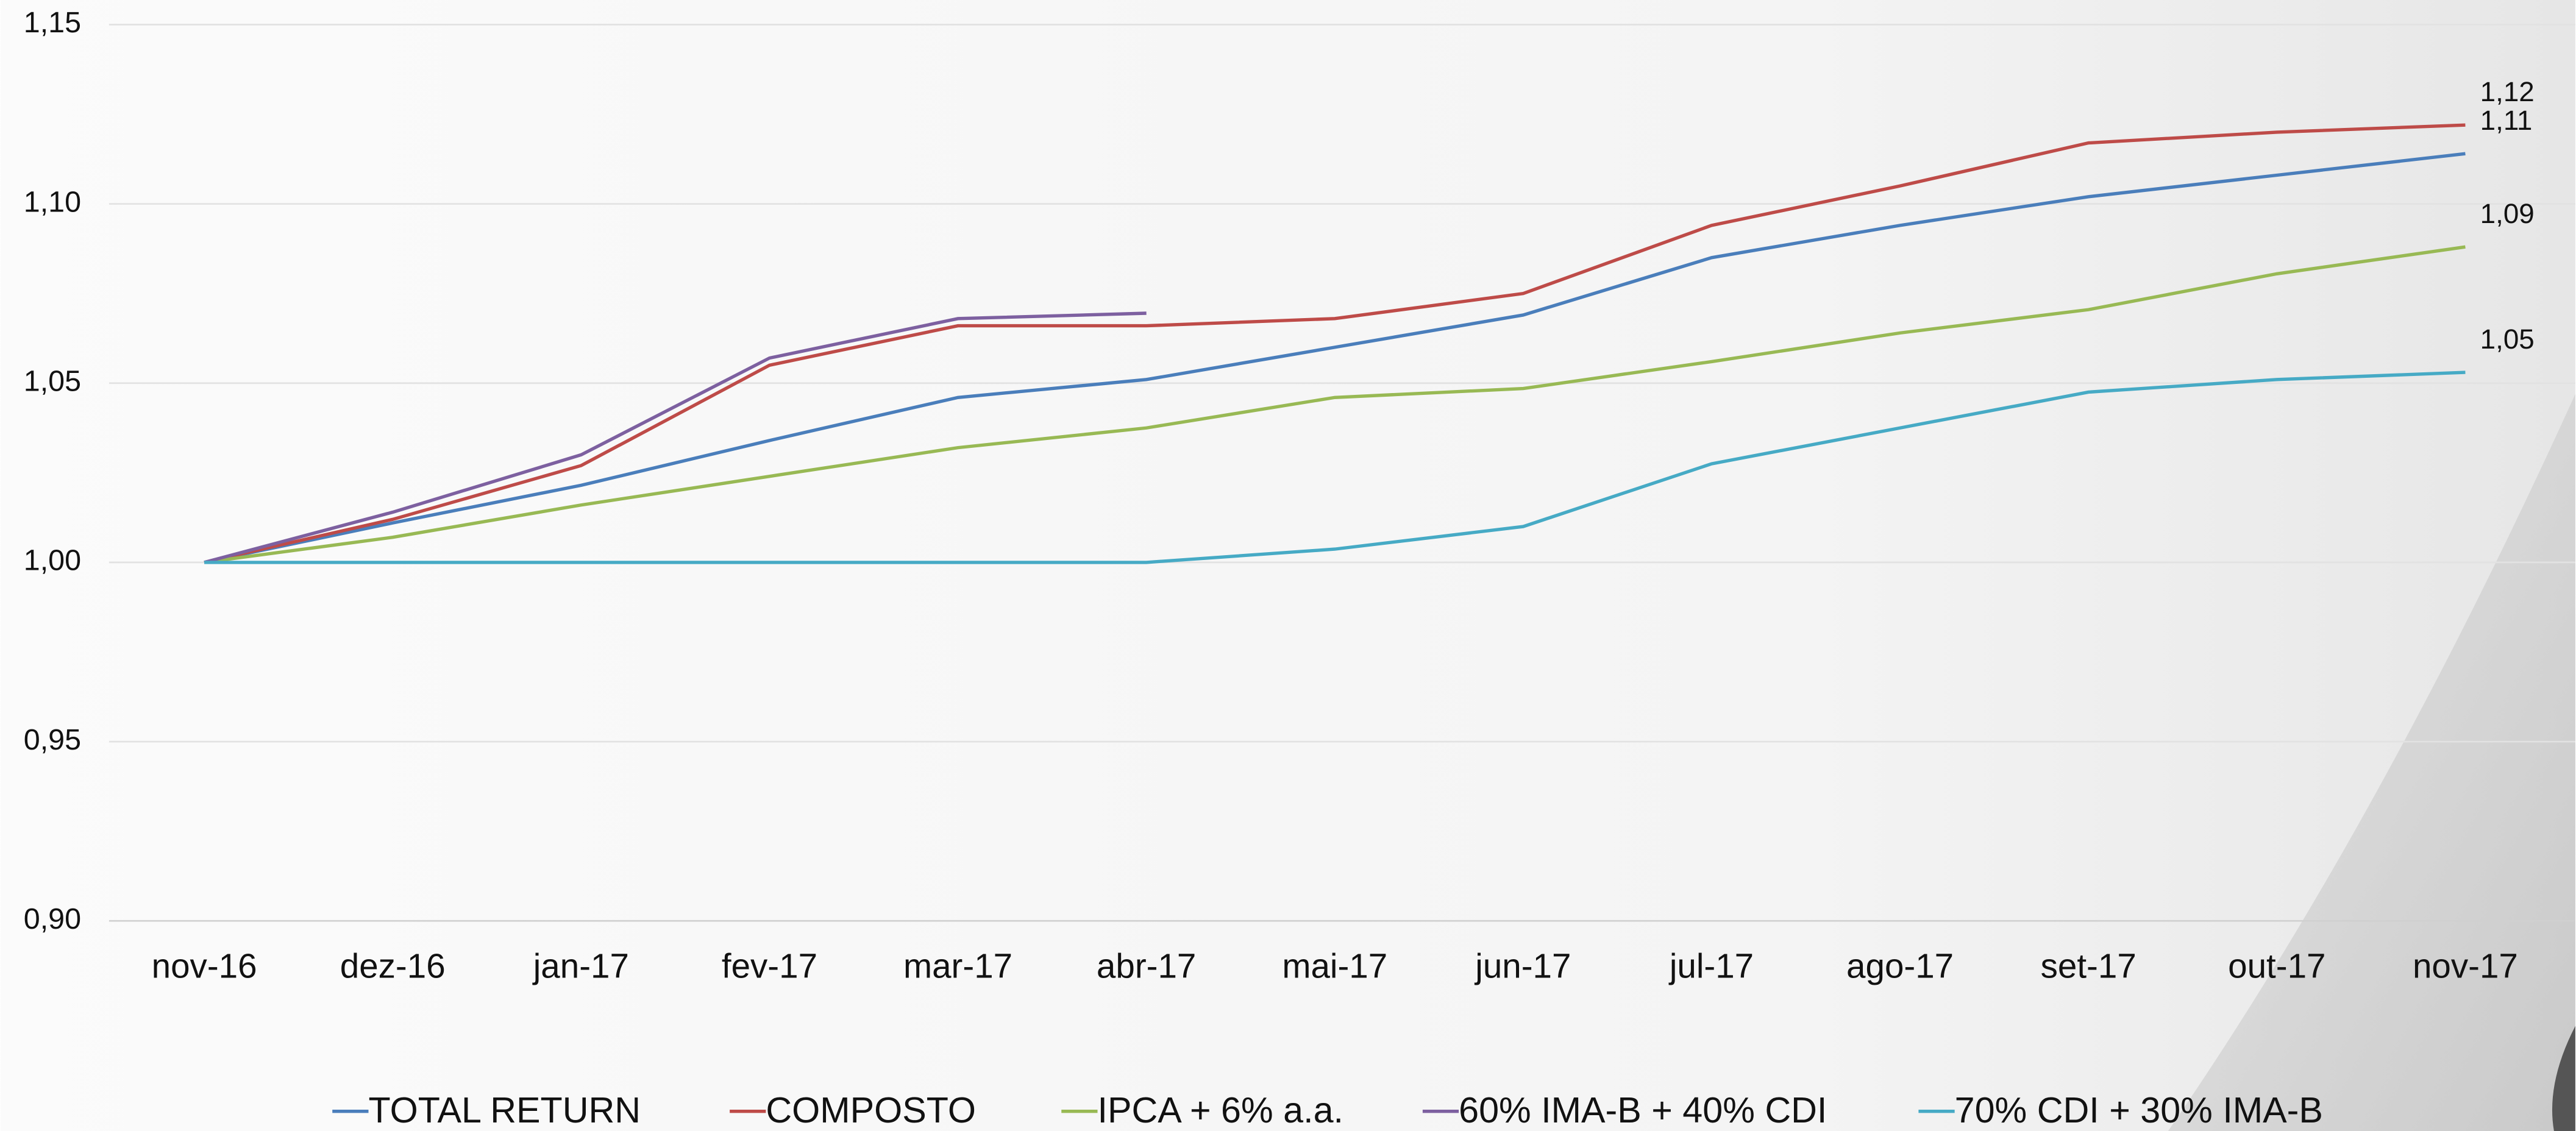 This screenshot has width=2576, height=1131. Describe the element at coordinates (2139, 1110) in the screenshot. I see `legend-label: 70% CDI + 30% IMA-B` at that location.